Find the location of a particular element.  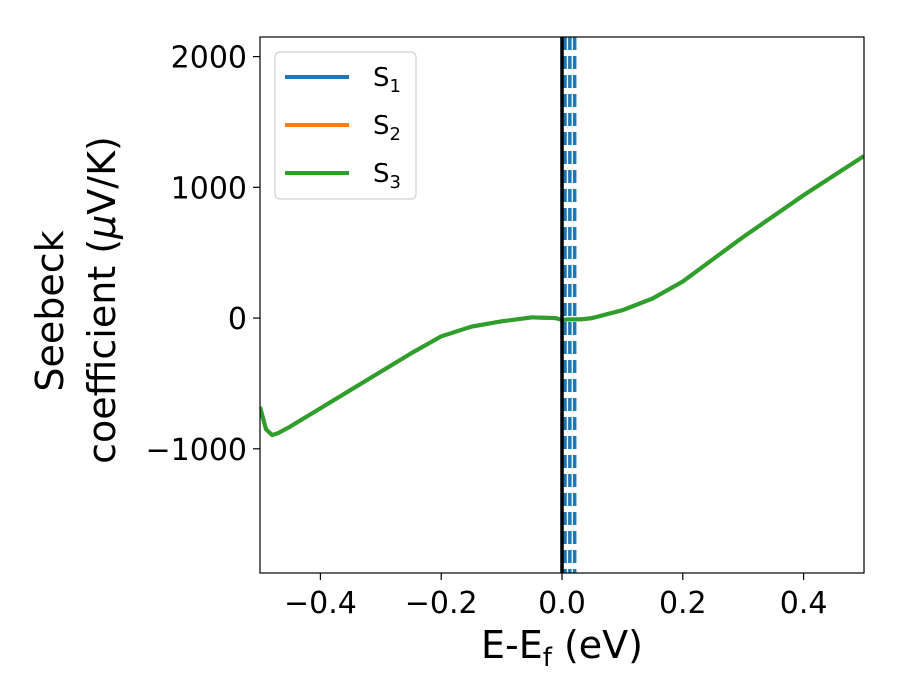

x-tick-label: 0.0 is located at coordinates (562, 603).